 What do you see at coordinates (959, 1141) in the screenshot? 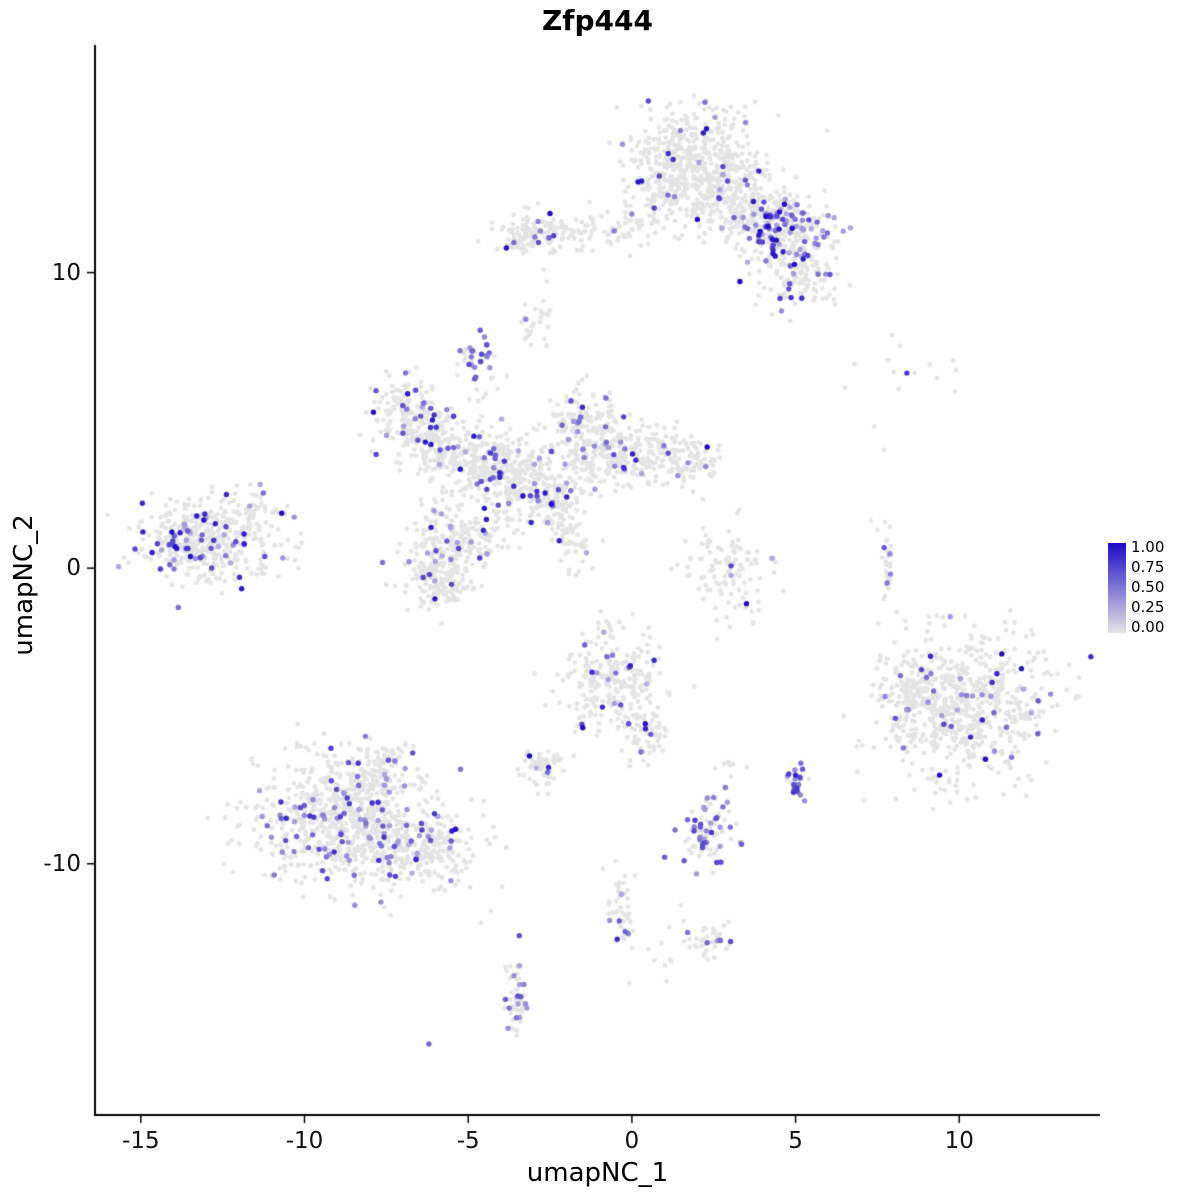
I see `x-tick-label: 10` at bounding box center [959, 1141].